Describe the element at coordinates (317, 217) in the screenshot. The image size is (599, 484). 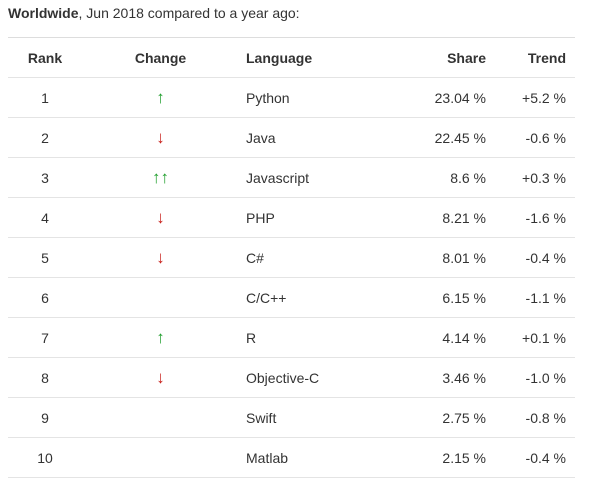
I see `table-cell: PHP` at that location.